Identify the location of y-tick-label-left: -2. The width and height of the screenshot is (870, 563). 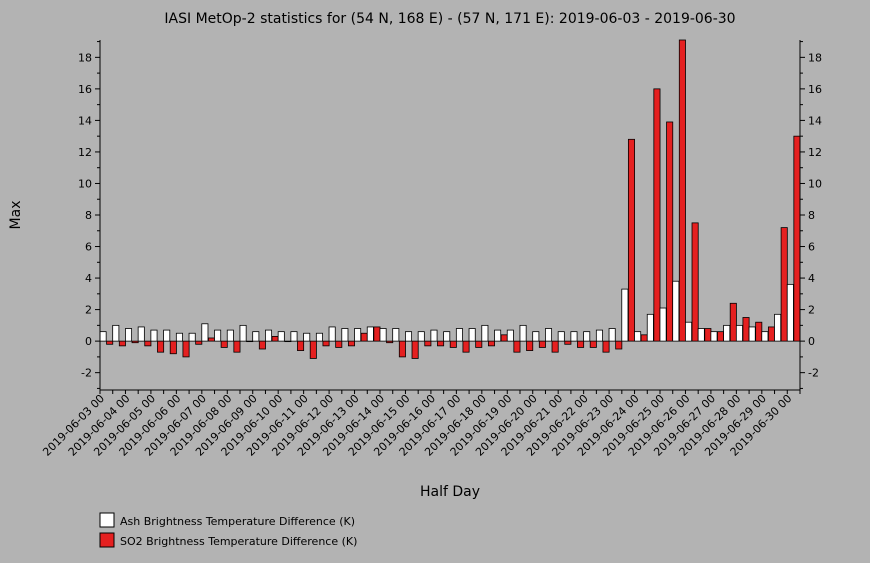
(86, 373).